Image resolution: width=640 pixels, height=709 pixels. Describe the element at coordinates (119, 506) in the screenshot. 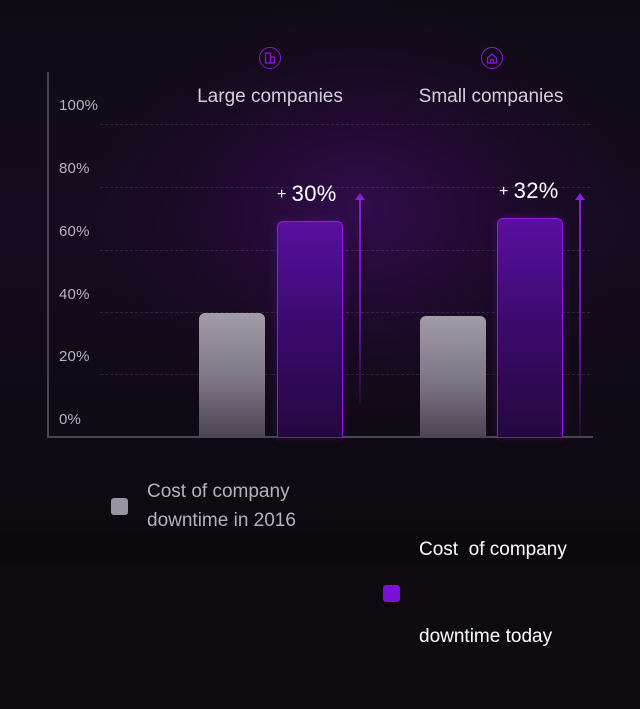

I see `legend-swatch-gray` at that location.